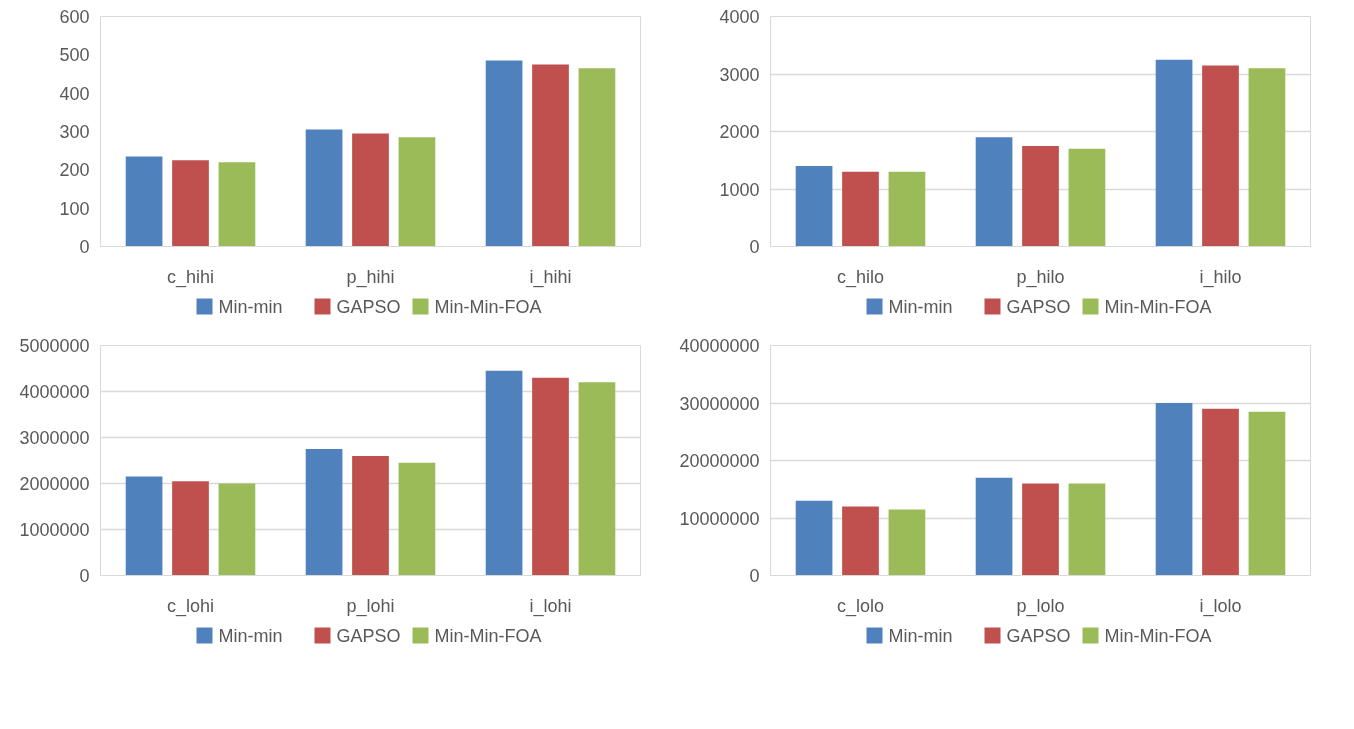 The height and width of the screenshot is (729, 1354). What do you see at coordinates (1040, 606) in the screenshot?
I see `x-tick-label: p_lolo` at bounding box center [1040, 606].